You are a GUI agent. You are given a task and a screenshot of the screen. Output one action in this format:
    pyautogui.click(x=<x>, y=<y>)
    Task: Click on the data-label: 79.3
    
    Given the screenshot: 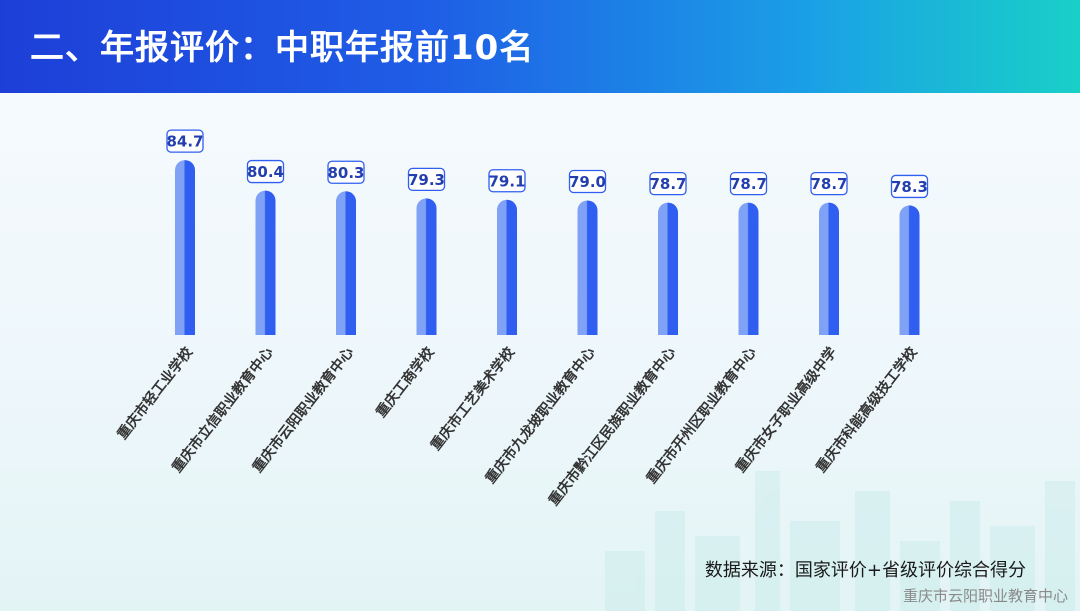 What is the action you would take?
    pyautogui.click(x=426, y=180)
    